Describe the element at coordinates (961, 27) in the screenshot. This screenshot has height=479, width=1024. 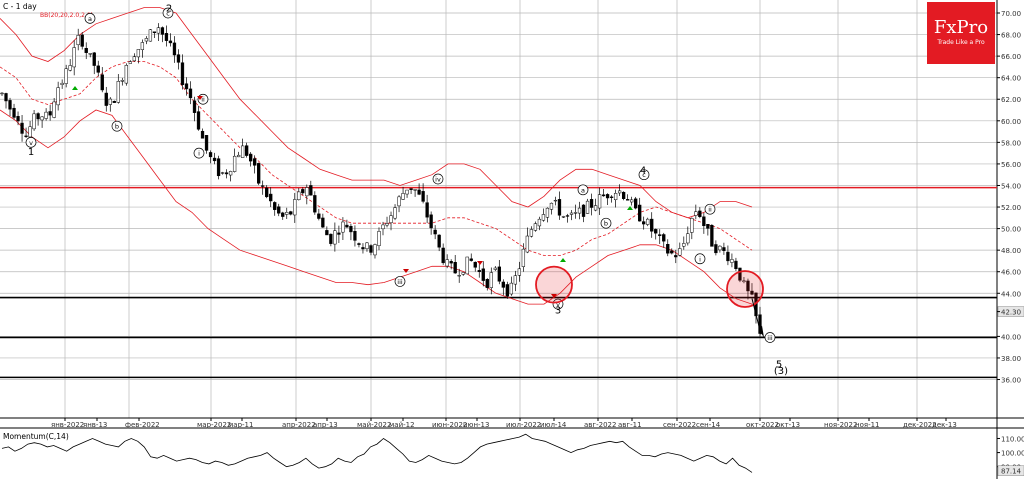
I see `fxpro-logo-name: FxPro` at that location.